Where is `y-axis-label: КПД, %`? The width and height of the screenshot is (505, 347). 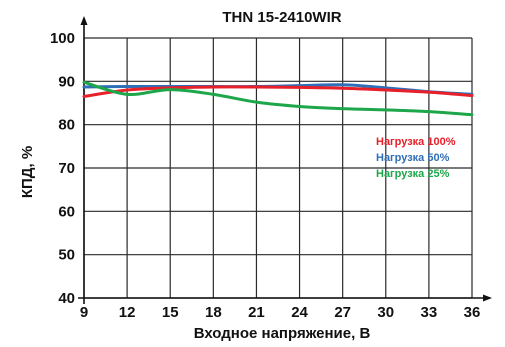
y-axis-label: КПД, % is located at coordinates (27, 172).